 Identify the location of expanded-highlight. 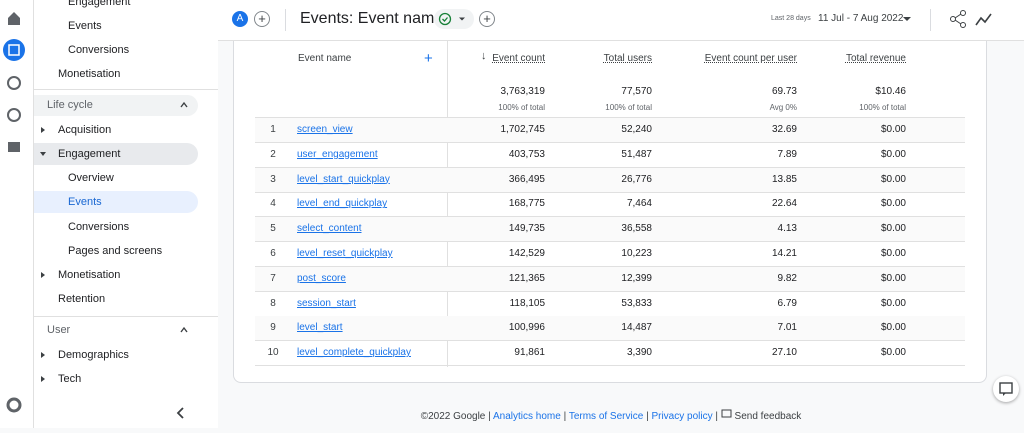
(116, 154).